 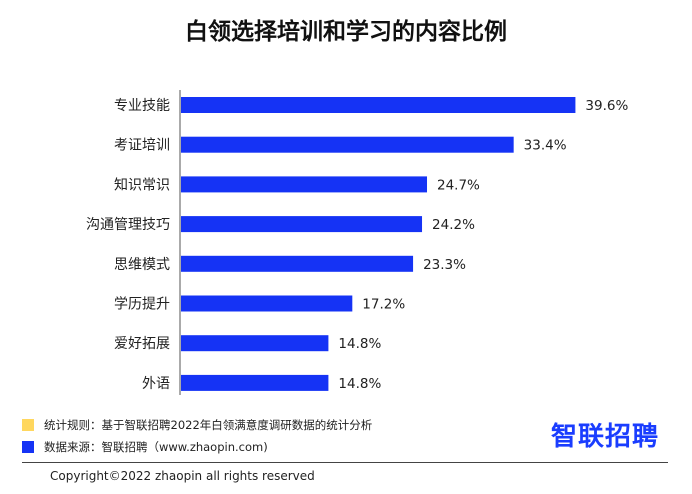 I want to click on zhaopin-logo: 智联招聘, so click(x=605, y=437).